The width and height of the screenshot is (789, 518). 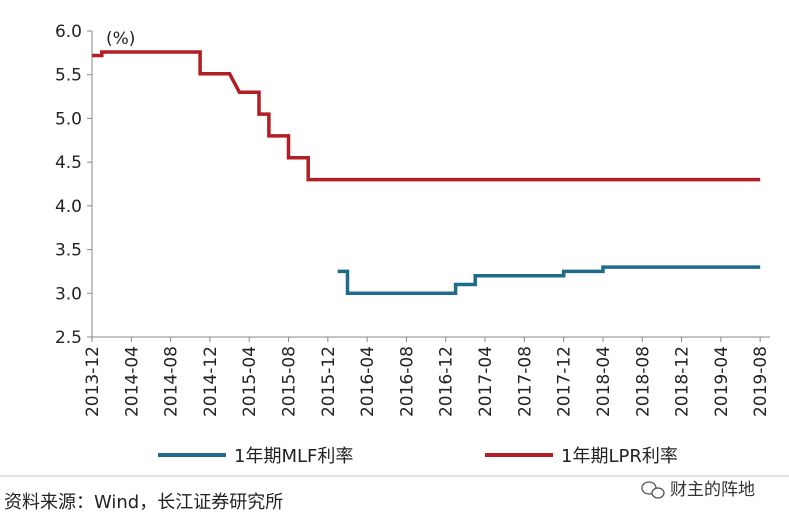 I want to click on y-tick-label: 4.0, so click(x=68, y=207).